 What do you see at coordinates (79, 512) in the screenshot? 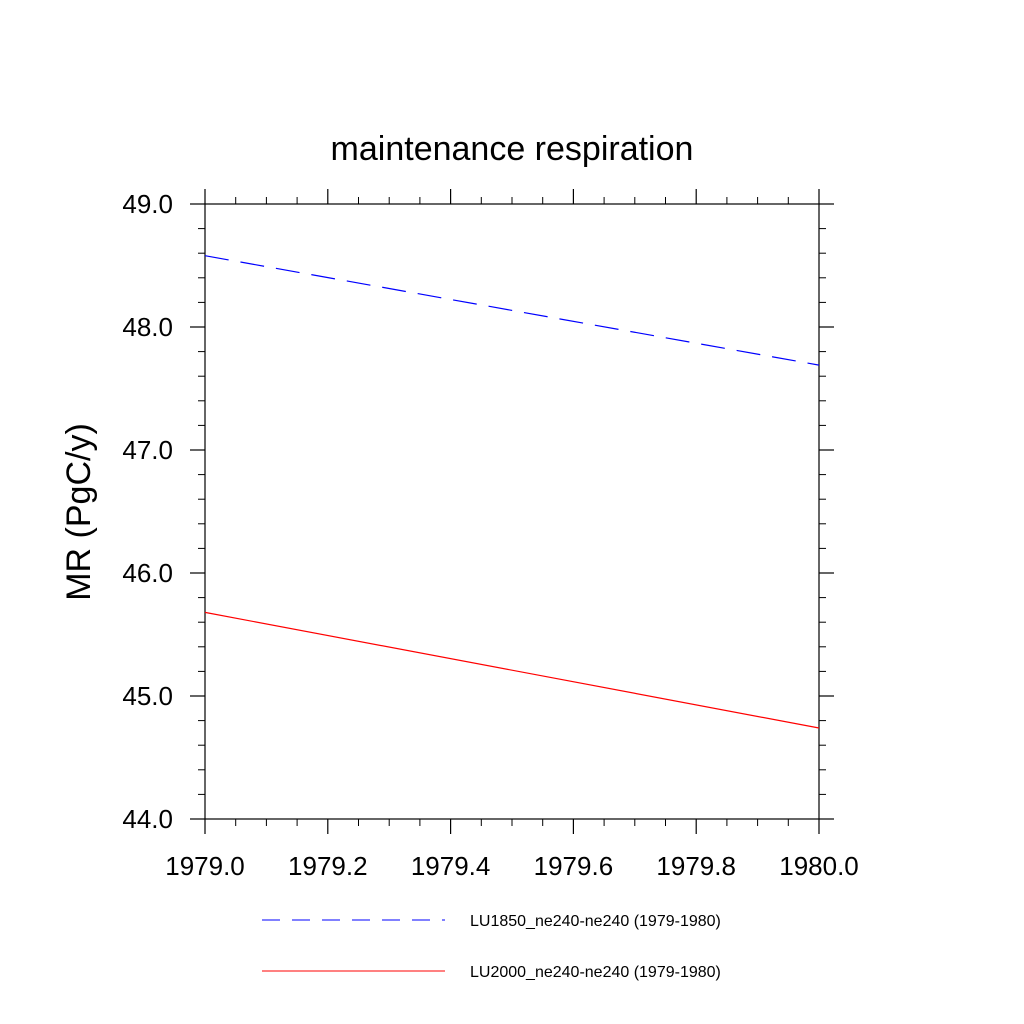
I see `y-axis-label: MR (PgC/y)` at bounding box center [79, 512].